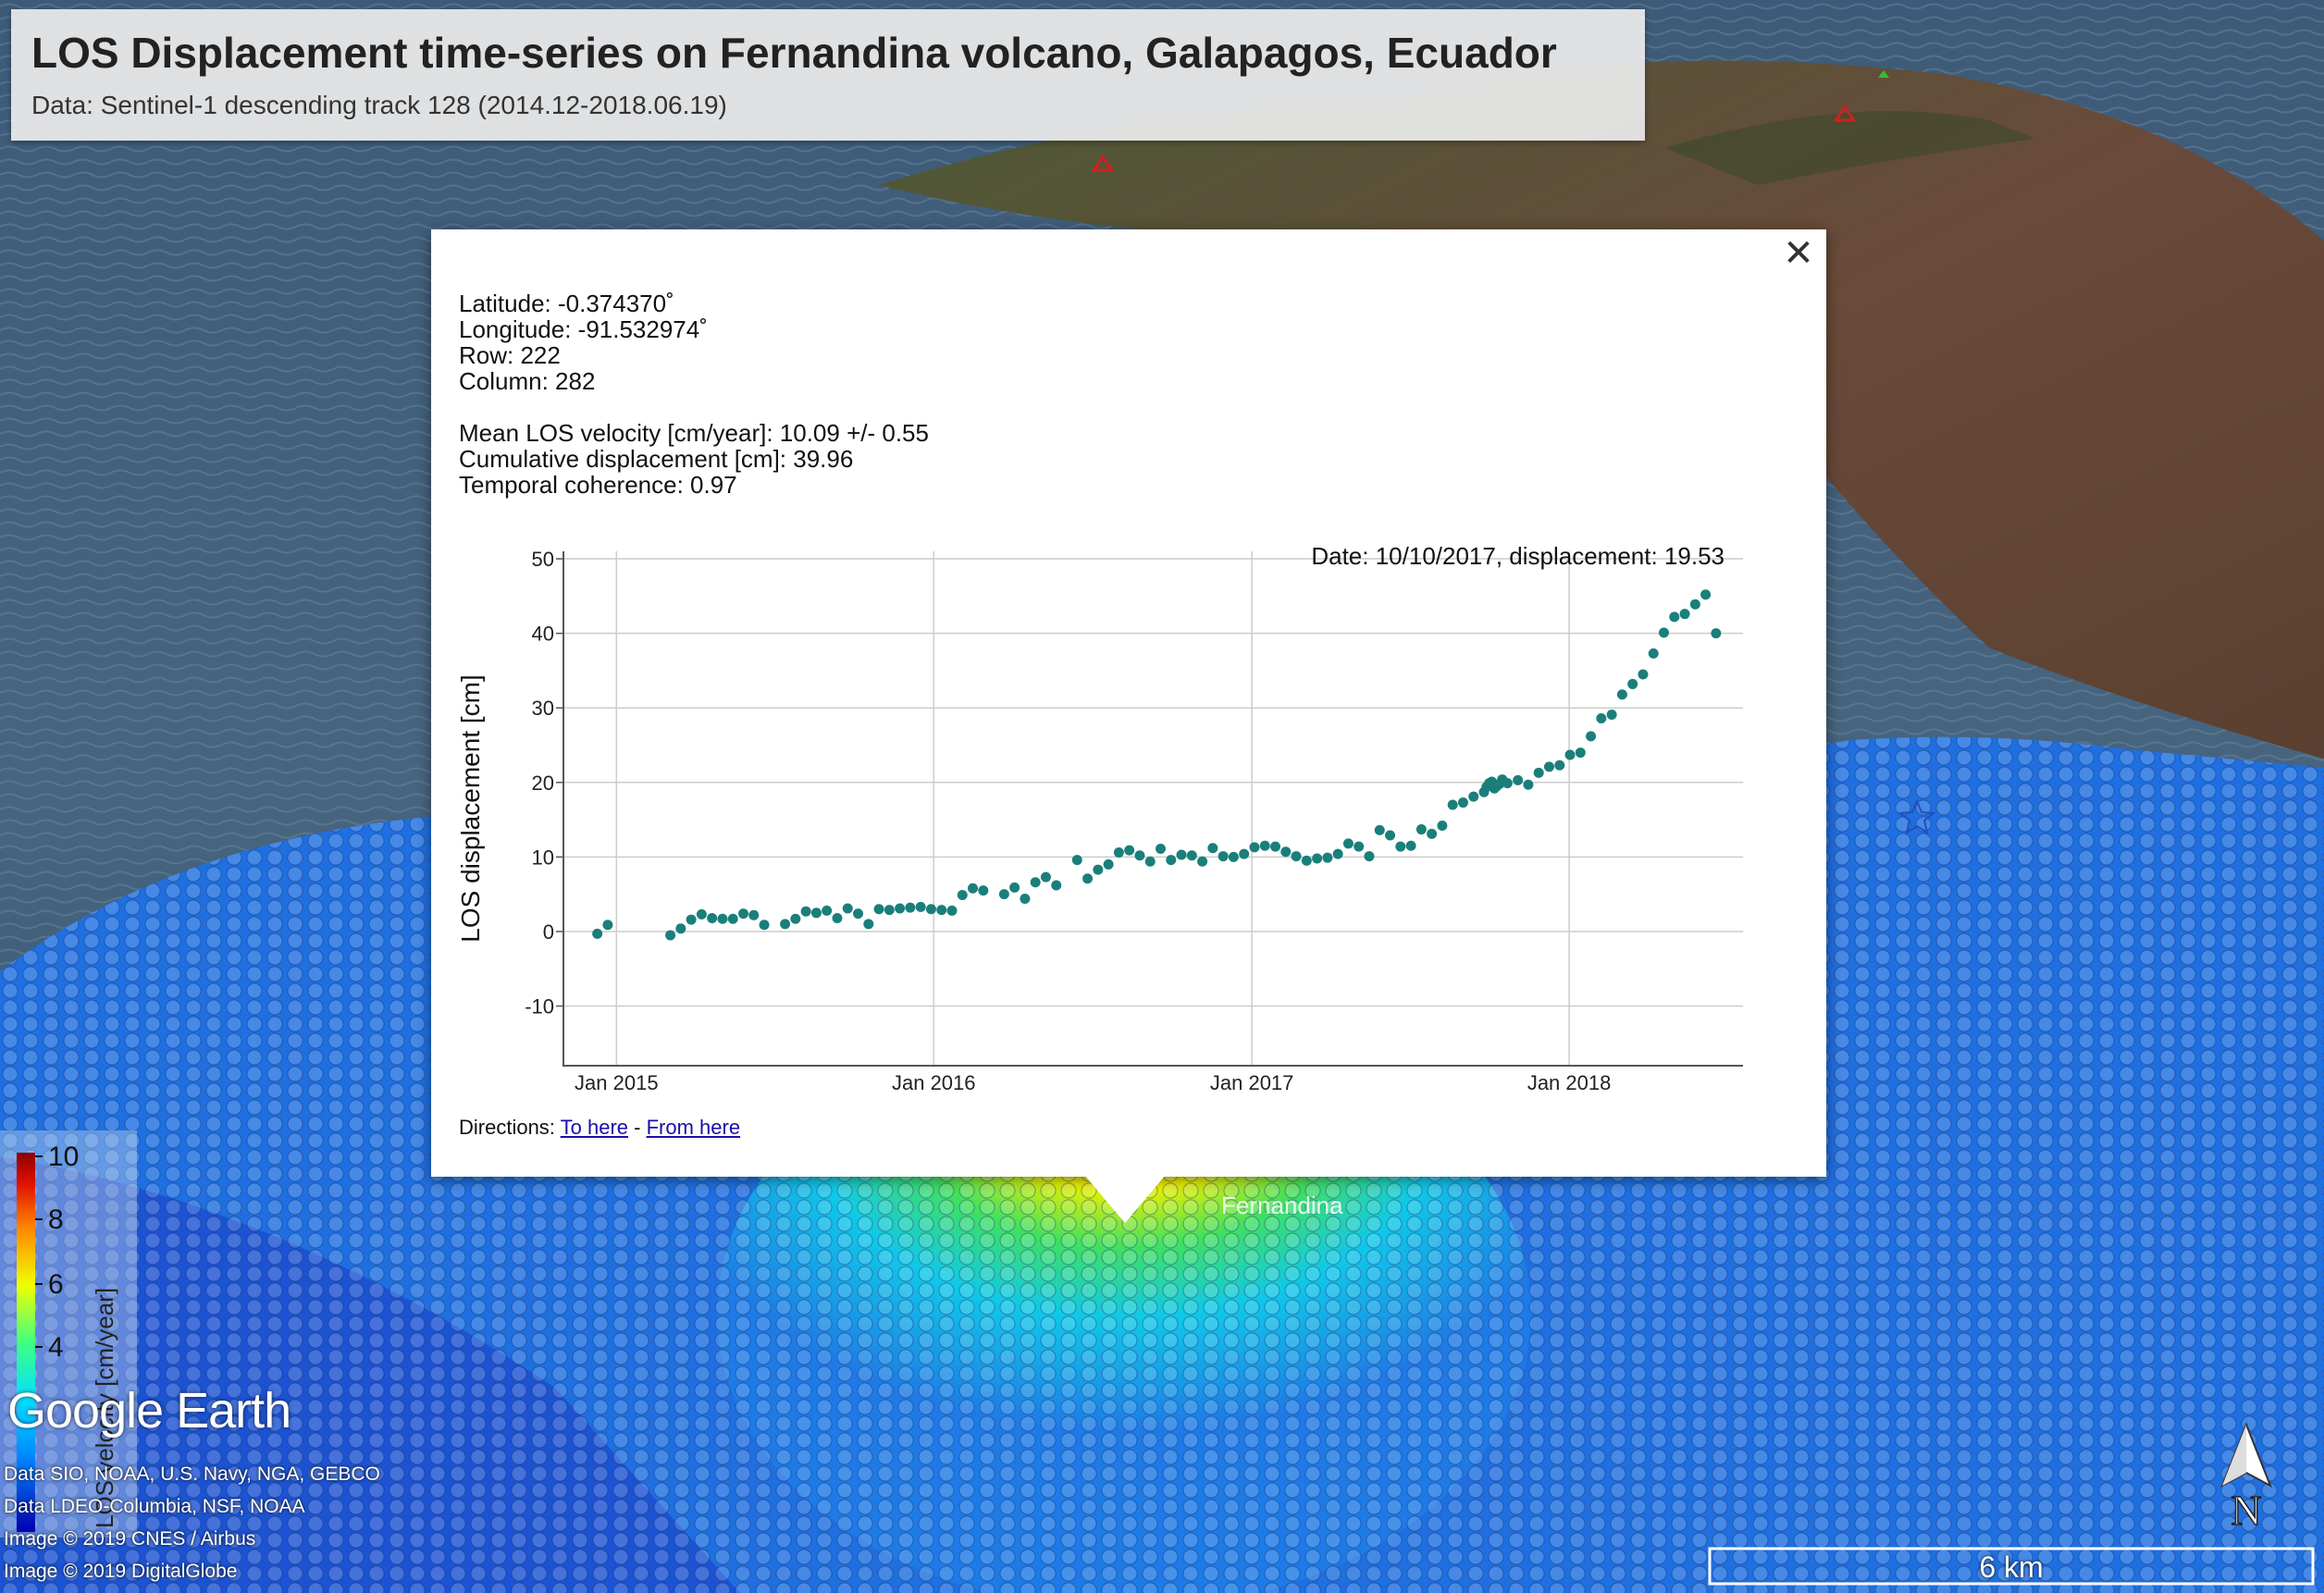  What do you see at coordinates (693, 1127) in the screenshot?
I see `from-here-link: From here` at bounding box center [693, 1127].